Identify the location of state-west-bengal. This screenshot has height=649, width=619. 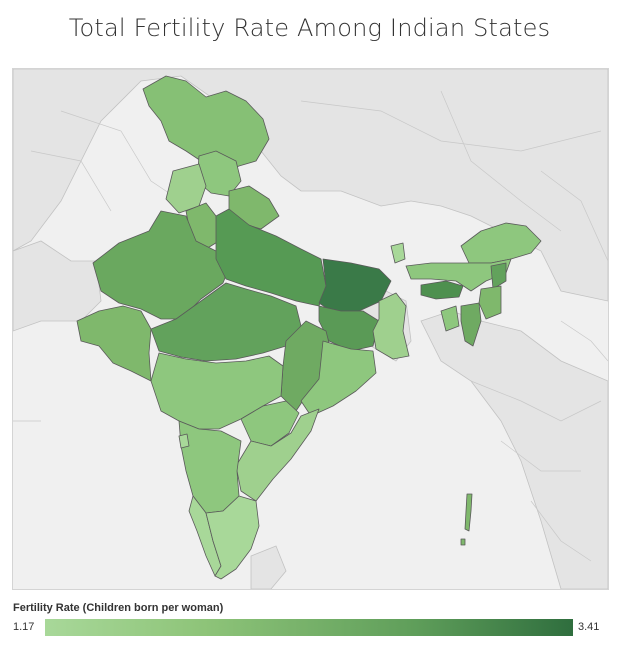
(391, 326).